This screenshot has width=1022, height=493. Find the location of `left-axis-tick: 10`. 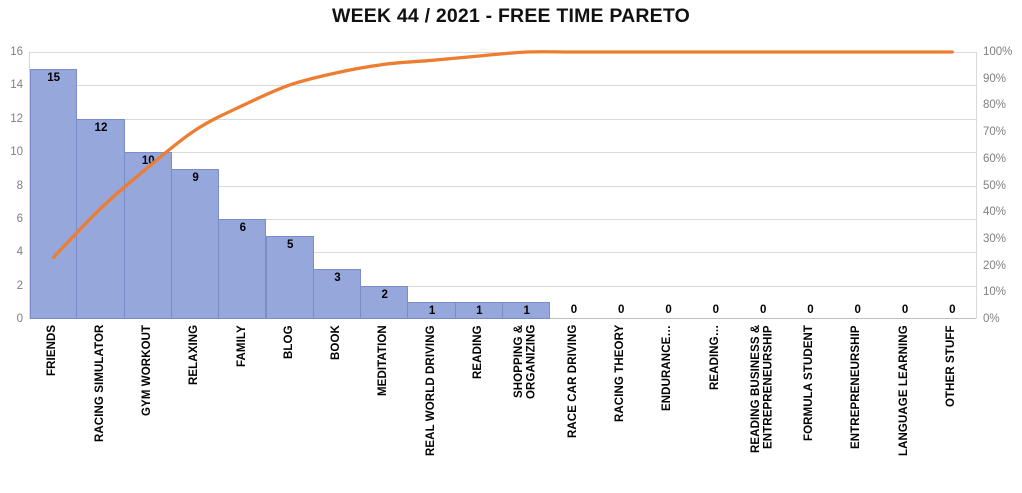

left-axis-tick: 10 is located at coordinates (16, 152).